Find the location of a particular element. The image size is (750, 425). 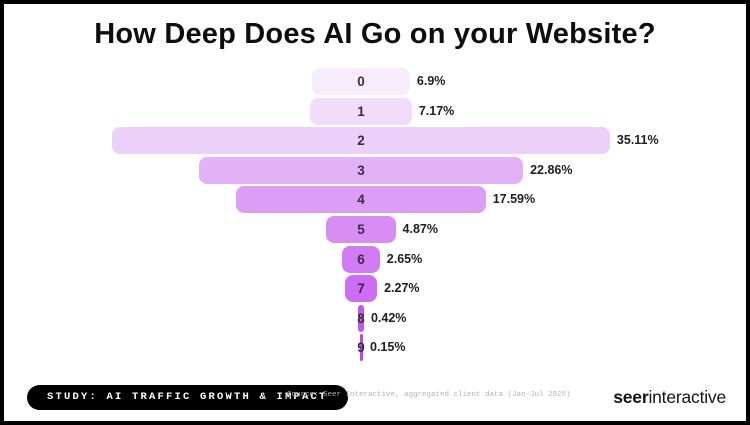

bar-value-label: 0.15% is located at coordinates (388, 347).